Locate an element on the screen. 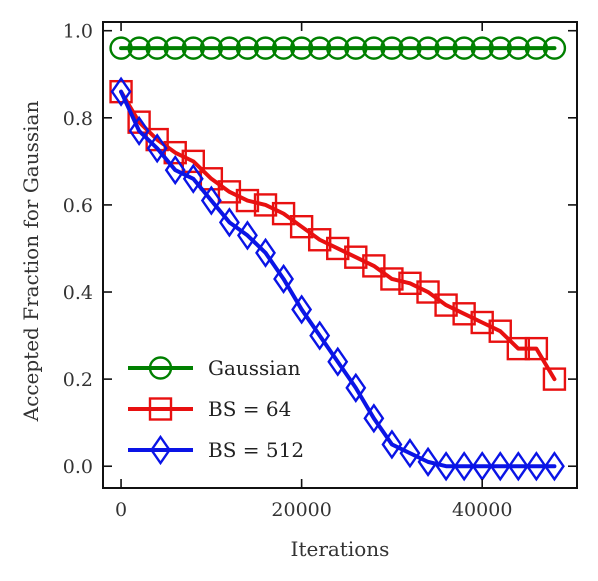  y-tick-label: 0.2 is located at coordinates (78, 380).